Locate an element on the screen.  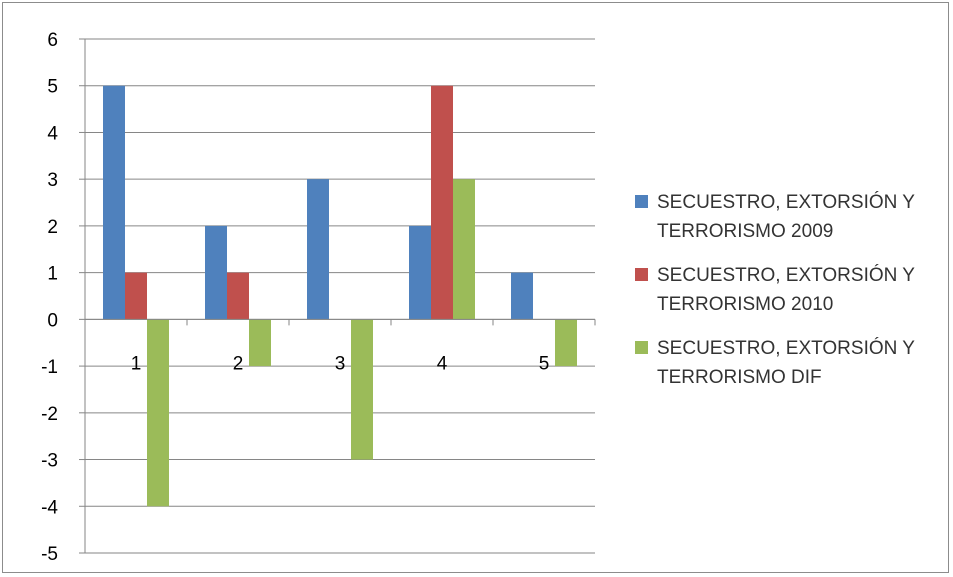
legend-swatch-2010 is located at coordinates (641, 274).